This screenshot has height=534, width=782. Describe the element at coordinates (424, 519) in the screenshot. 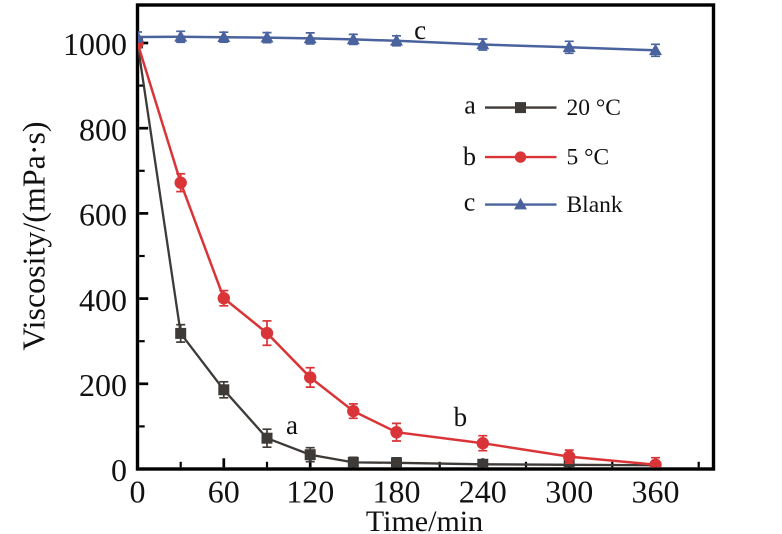

I see `svg-text: Time/min` at that location.